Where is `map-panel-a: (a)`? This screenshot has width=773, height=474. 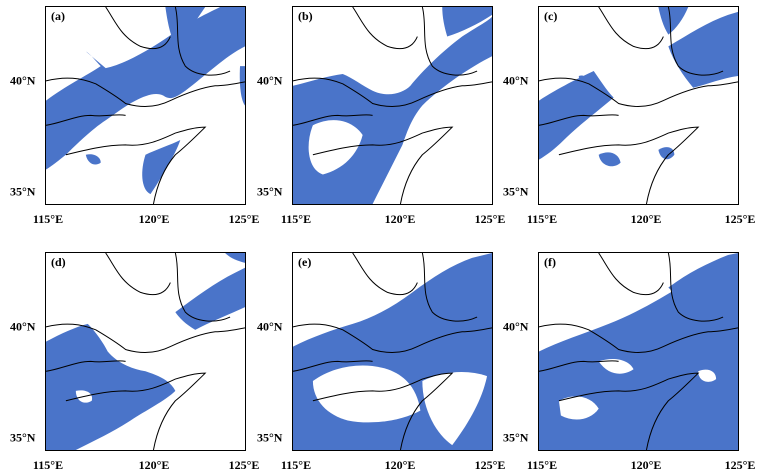 map-panel-a: (a) is located at coordinates (145, 105).